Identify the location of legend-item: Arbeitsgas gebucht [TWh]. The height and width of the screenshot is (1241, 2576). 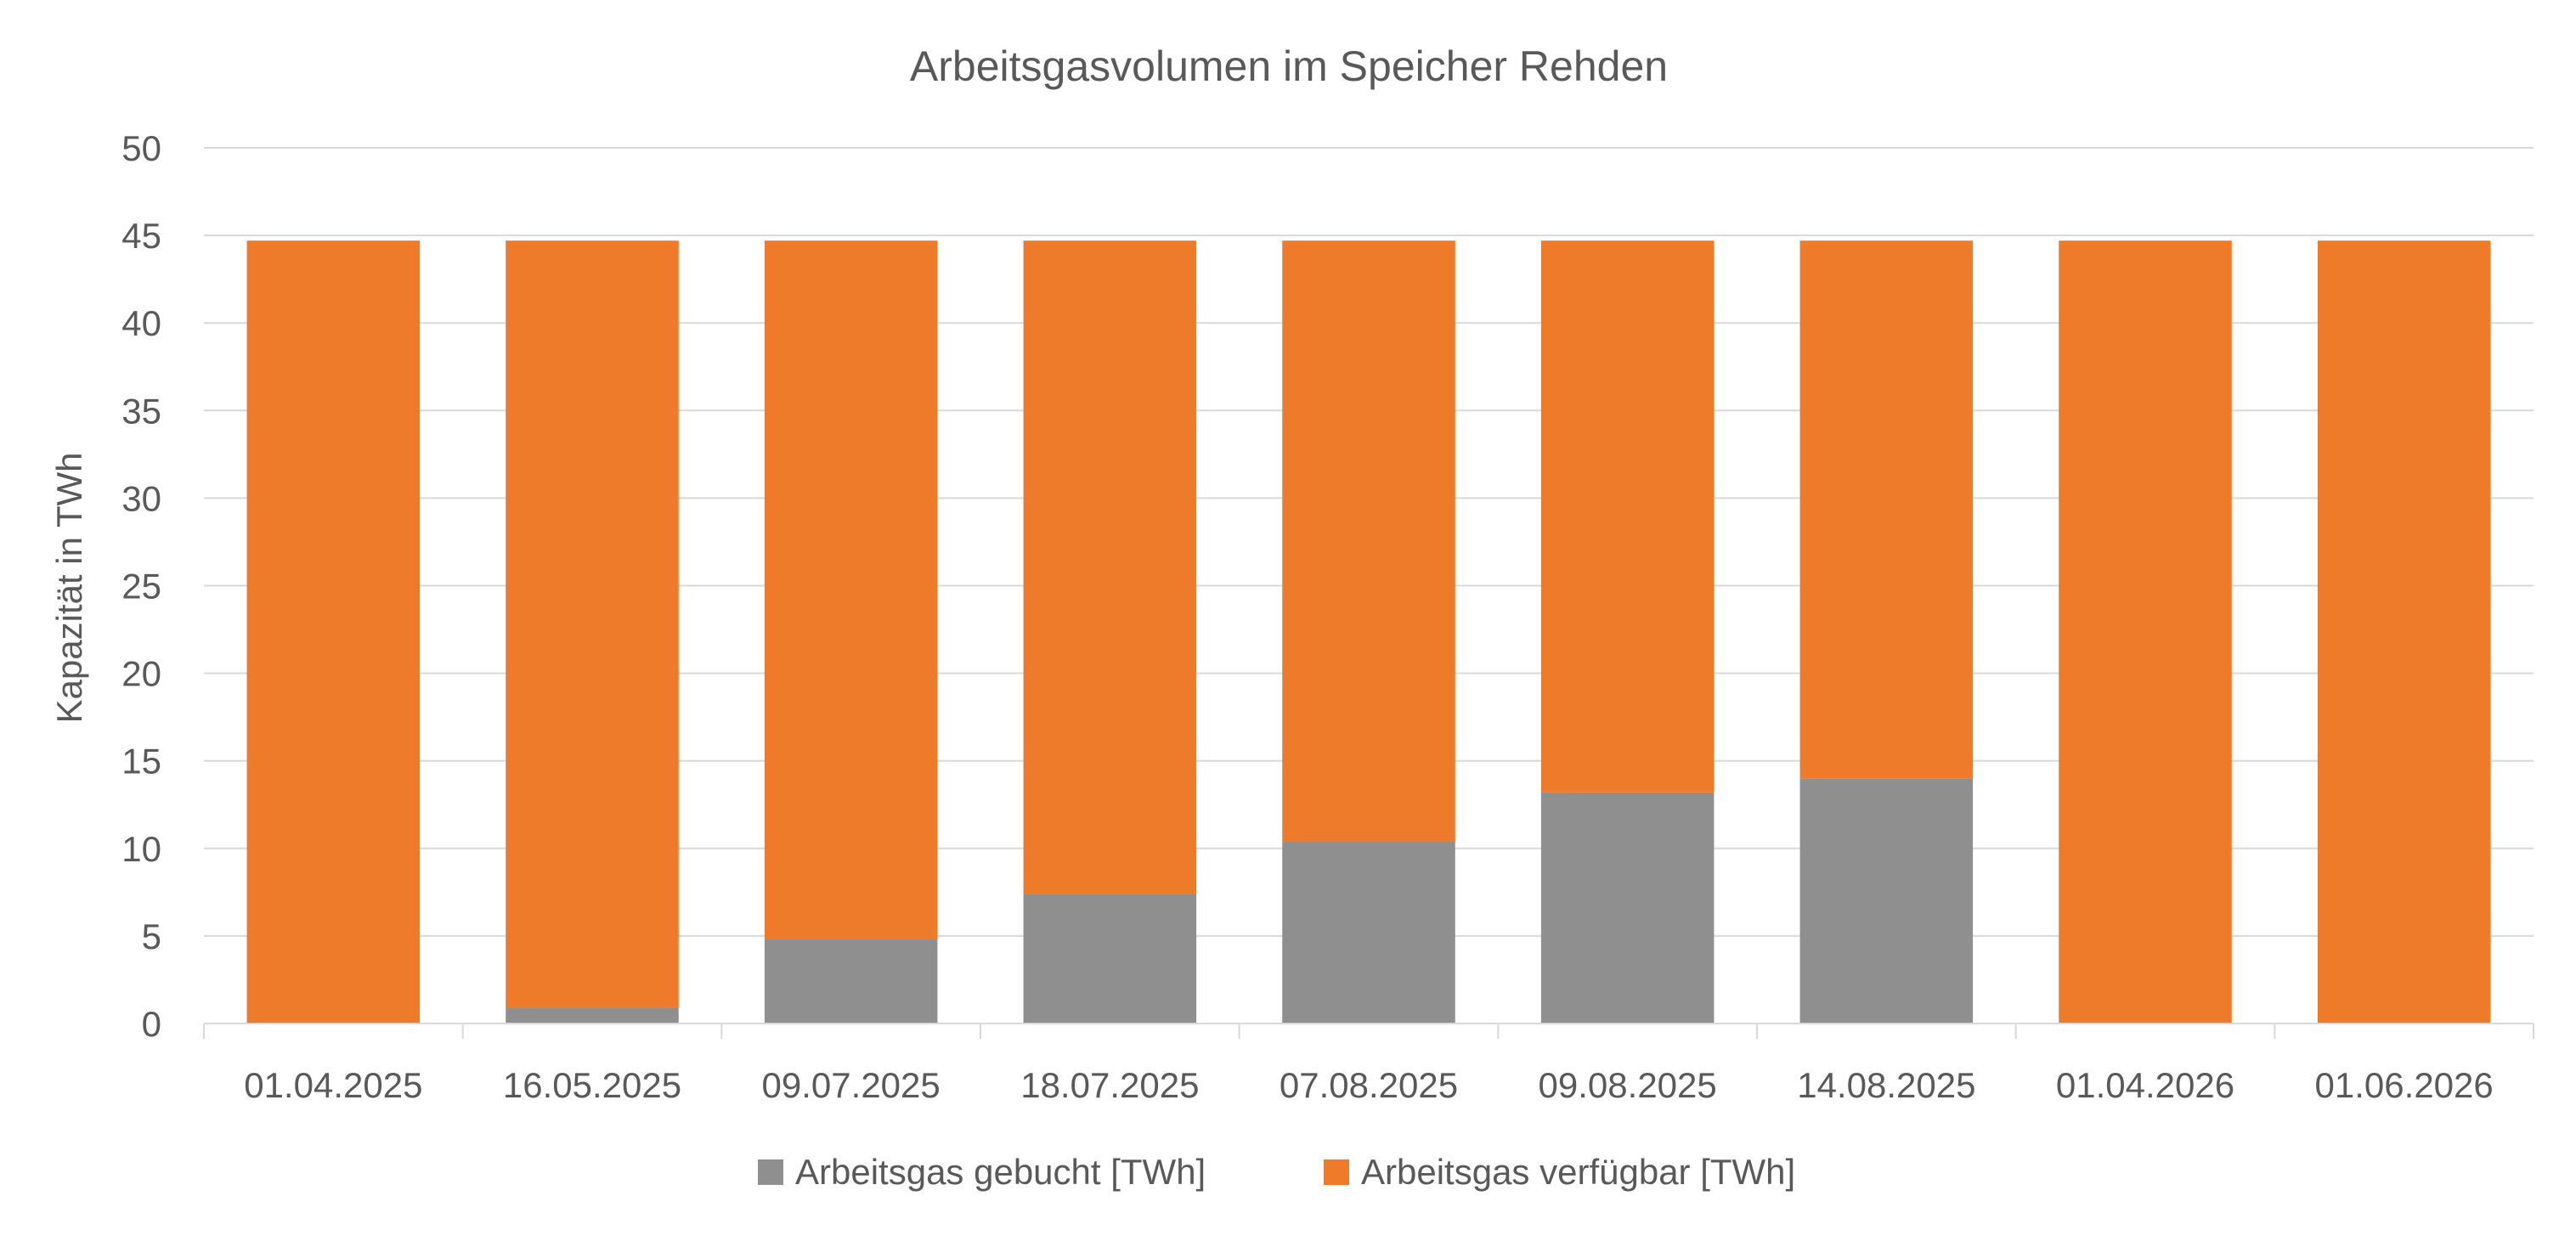
(982, 1172).